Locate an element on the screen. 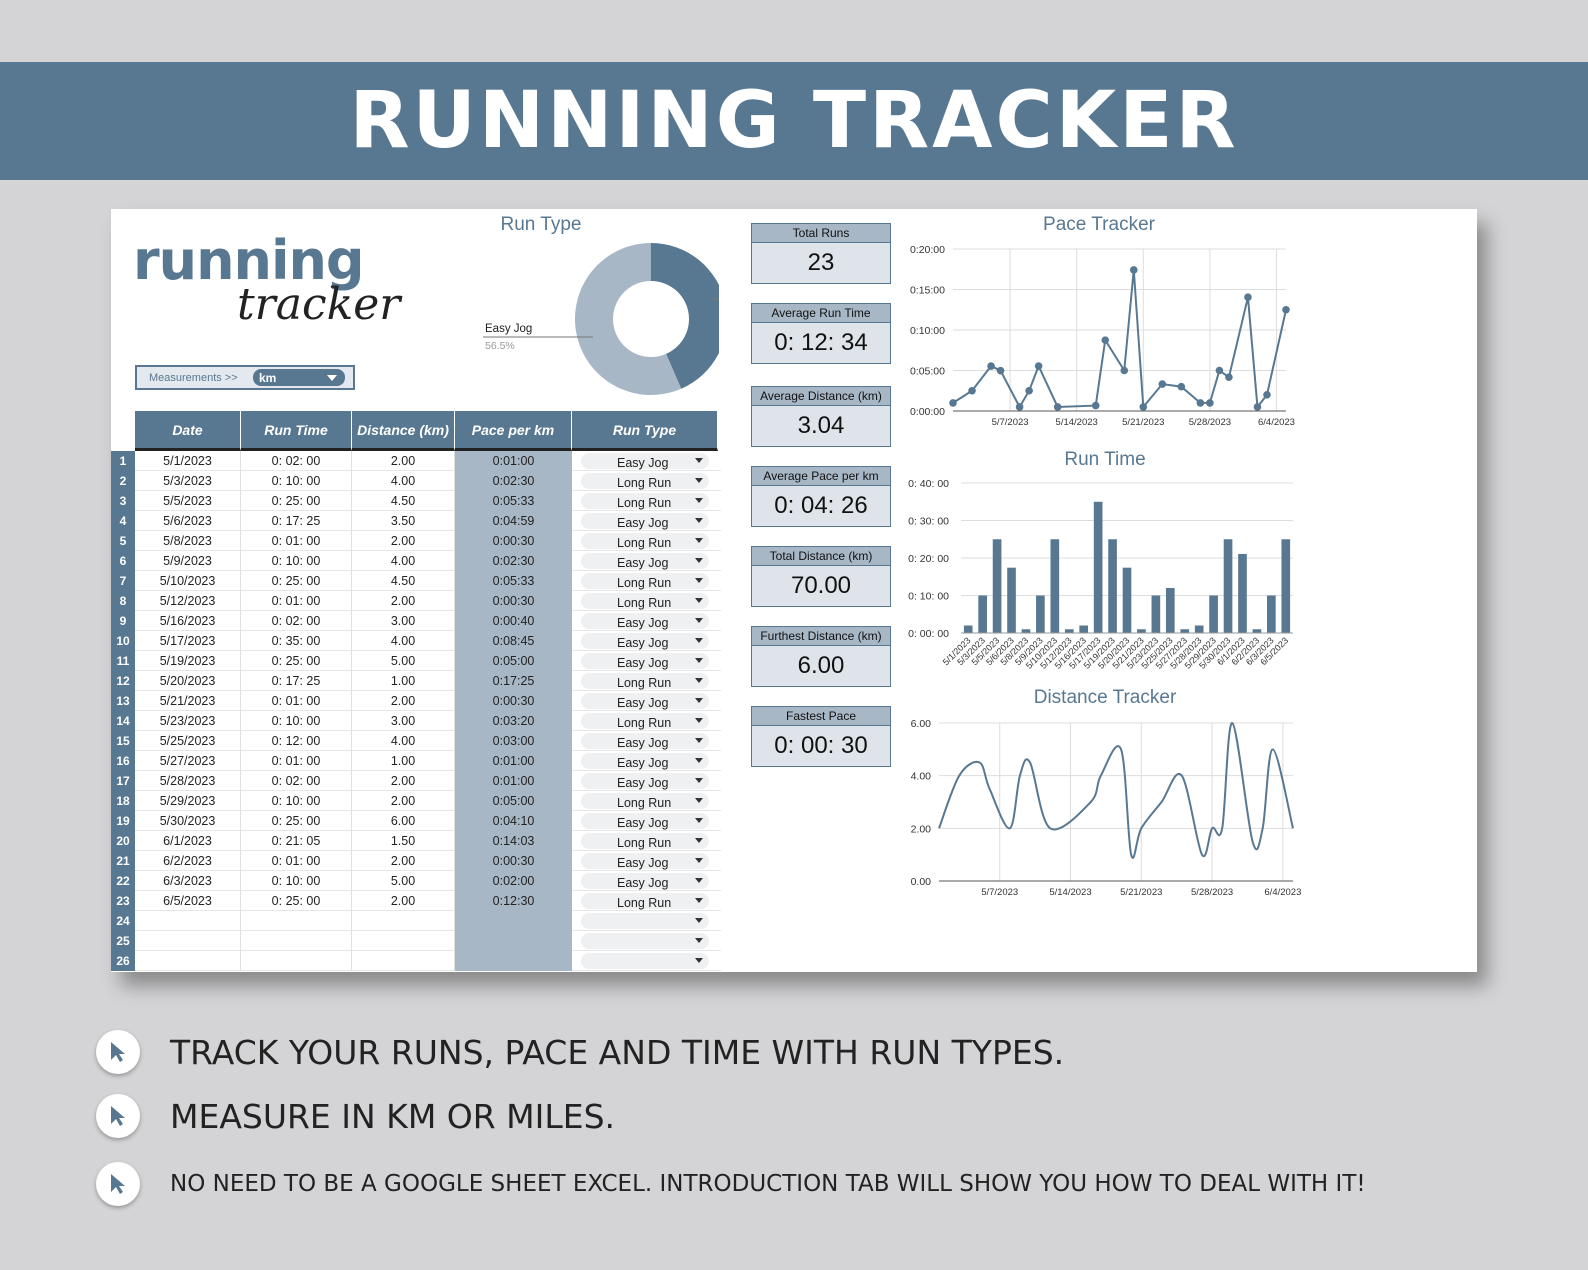 The image size is (1588, 1270). run-time-cell: 0: 12: 00 is located at coordinates (296, 741).